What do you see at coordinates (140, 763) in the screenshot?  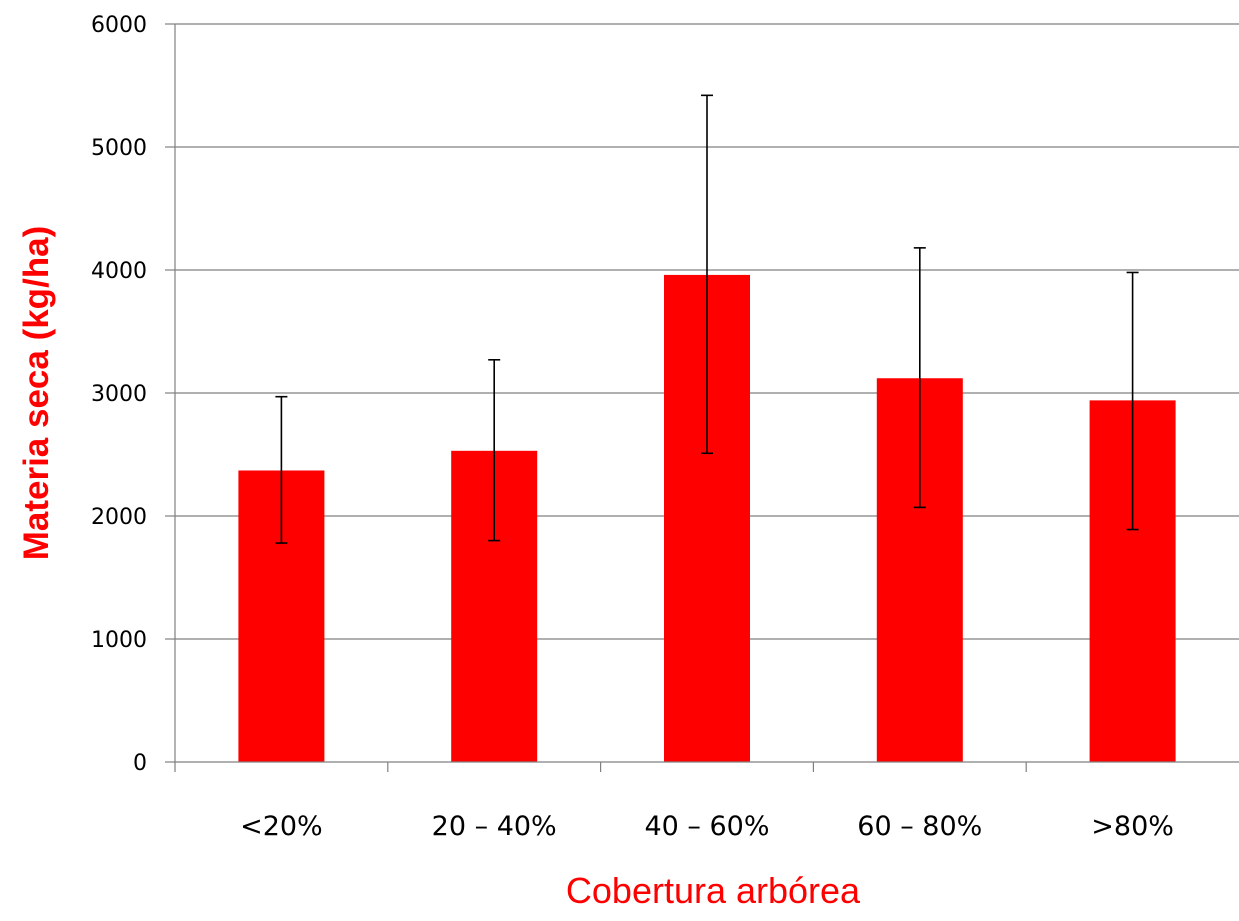 I see `y-tick-label: 0` at bounding box center [140, 763].